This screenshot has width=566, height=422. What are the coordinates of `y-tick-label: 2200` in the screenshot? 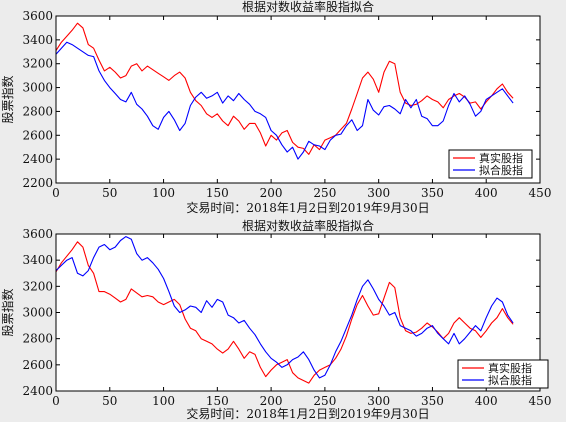 It's located at (37, 183).